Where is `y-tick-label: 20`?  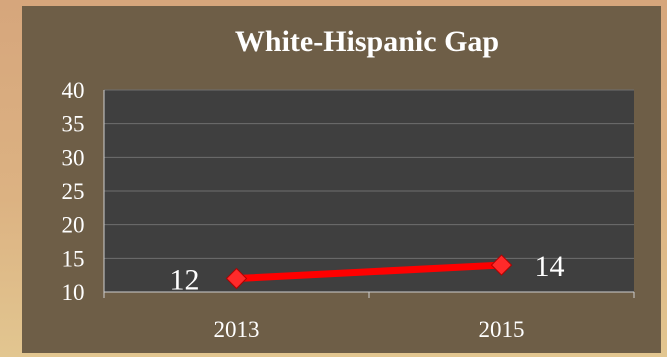
y-tick-label: 20 is located at coordinates (73, 225).